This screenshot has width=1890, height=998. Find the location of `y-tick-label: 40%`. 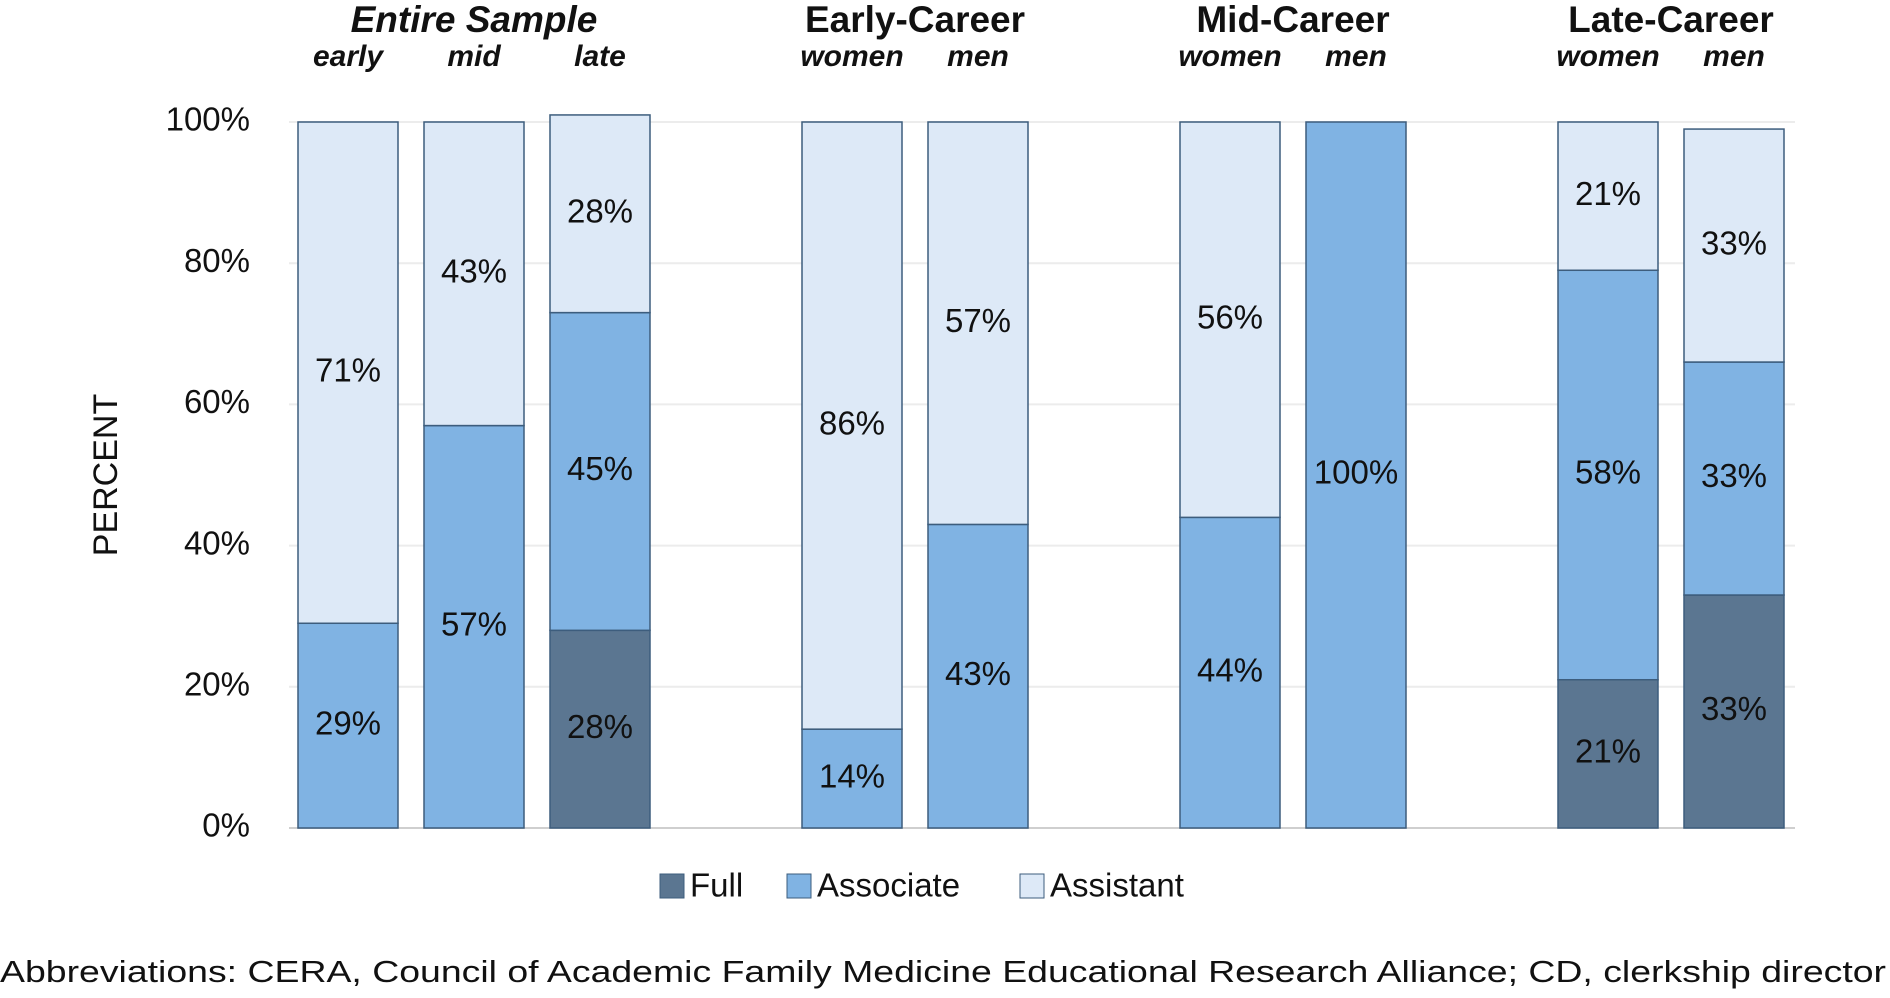

y-tick-label: 40% is located at coordinates (217, 542).